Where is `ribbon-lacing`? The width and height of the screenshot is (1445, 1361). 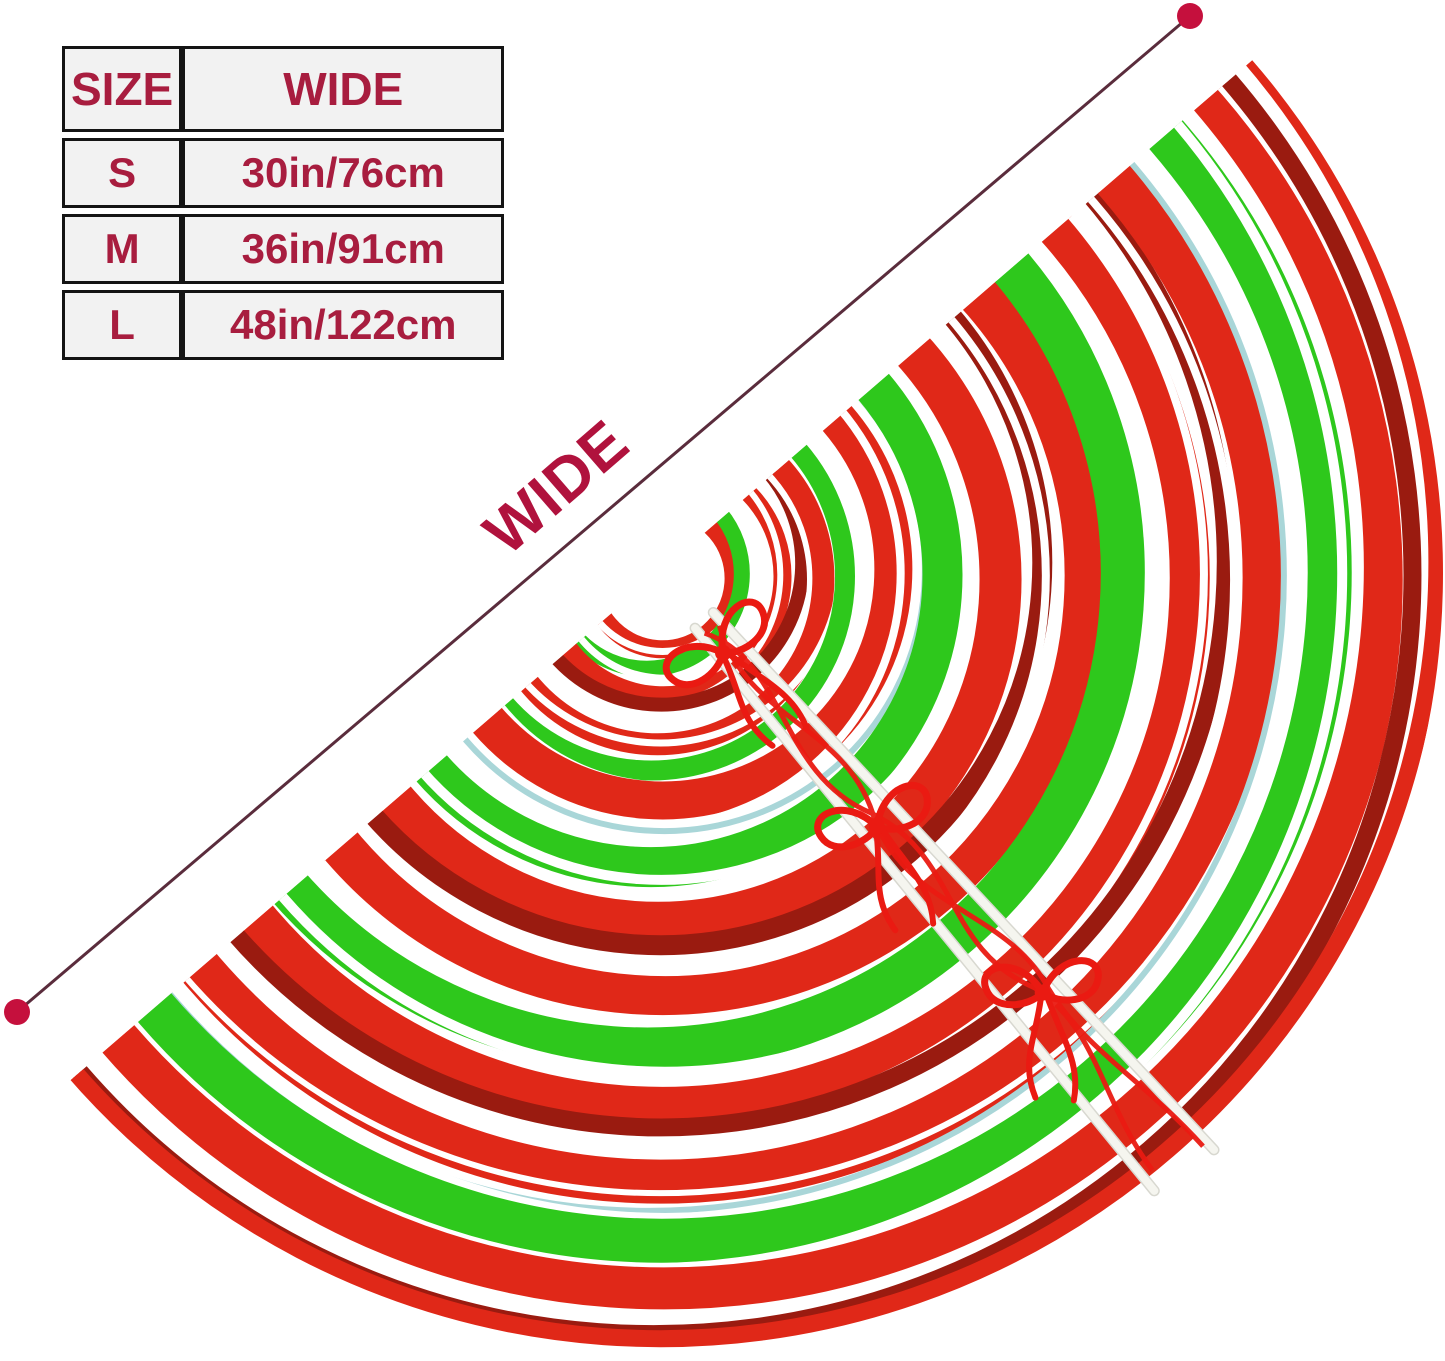 ribbon-lacing is located at coordinates (954, 898).